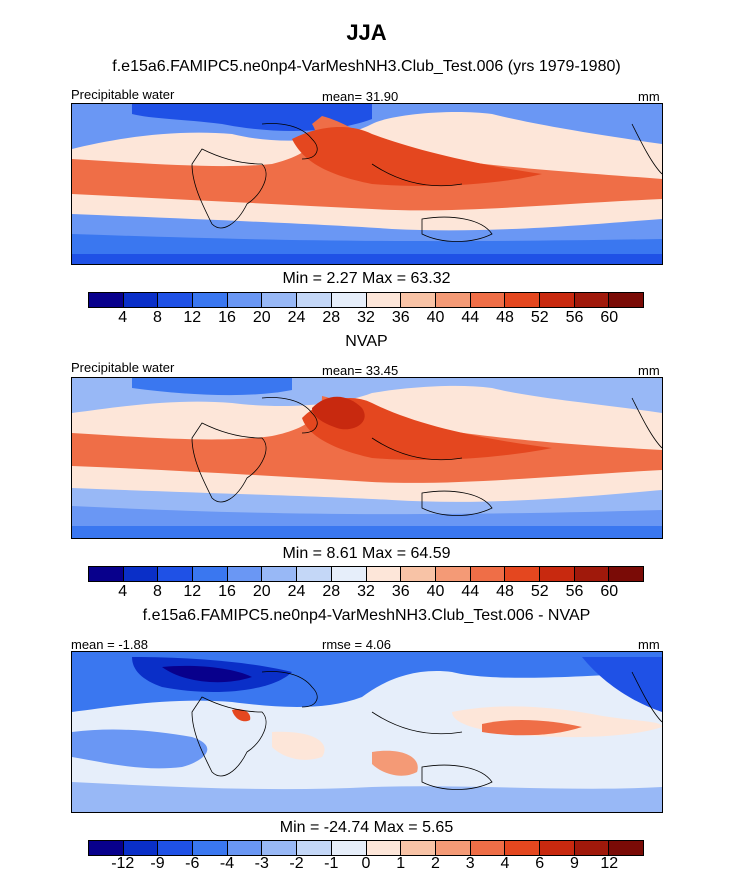 This screenshot has width=733, height=877. What do you see at coordinates (470, 317) in the screenshot?
I see `colorbar-tick-label: 44` at bounding box center [470, 317].